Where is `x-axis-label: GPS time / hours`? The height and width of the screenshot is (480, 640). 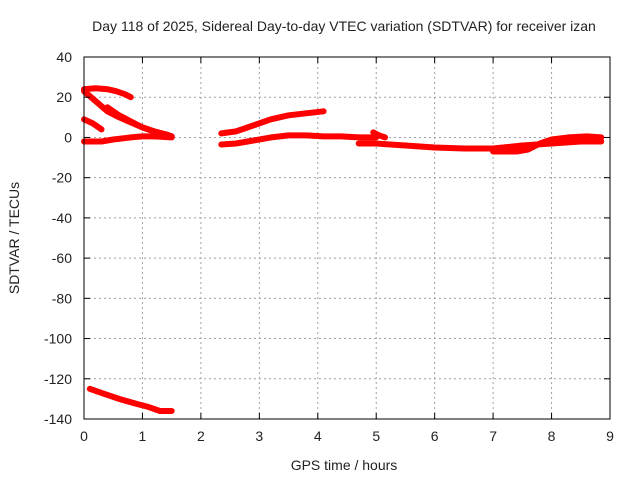
x-axis-label: GPS time / hours is located at coordinates (344, 465).